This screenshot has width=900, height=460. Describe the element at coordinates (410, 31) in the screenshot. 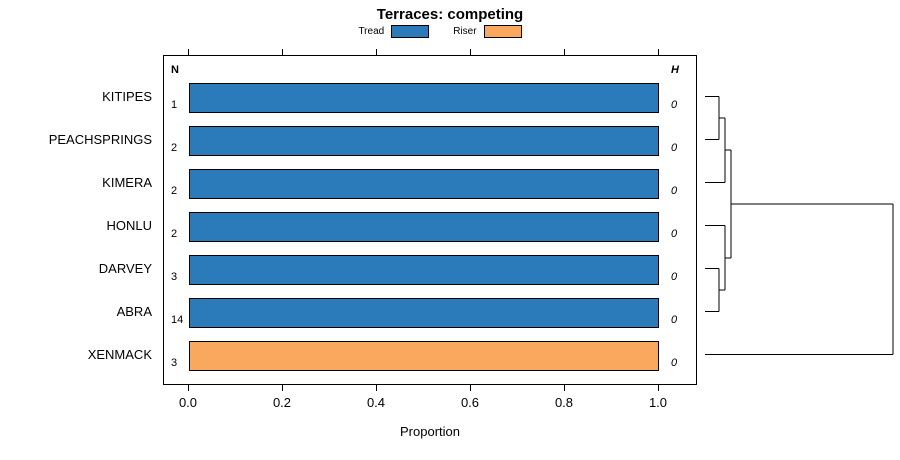

I see `tread-swatch` at that location.